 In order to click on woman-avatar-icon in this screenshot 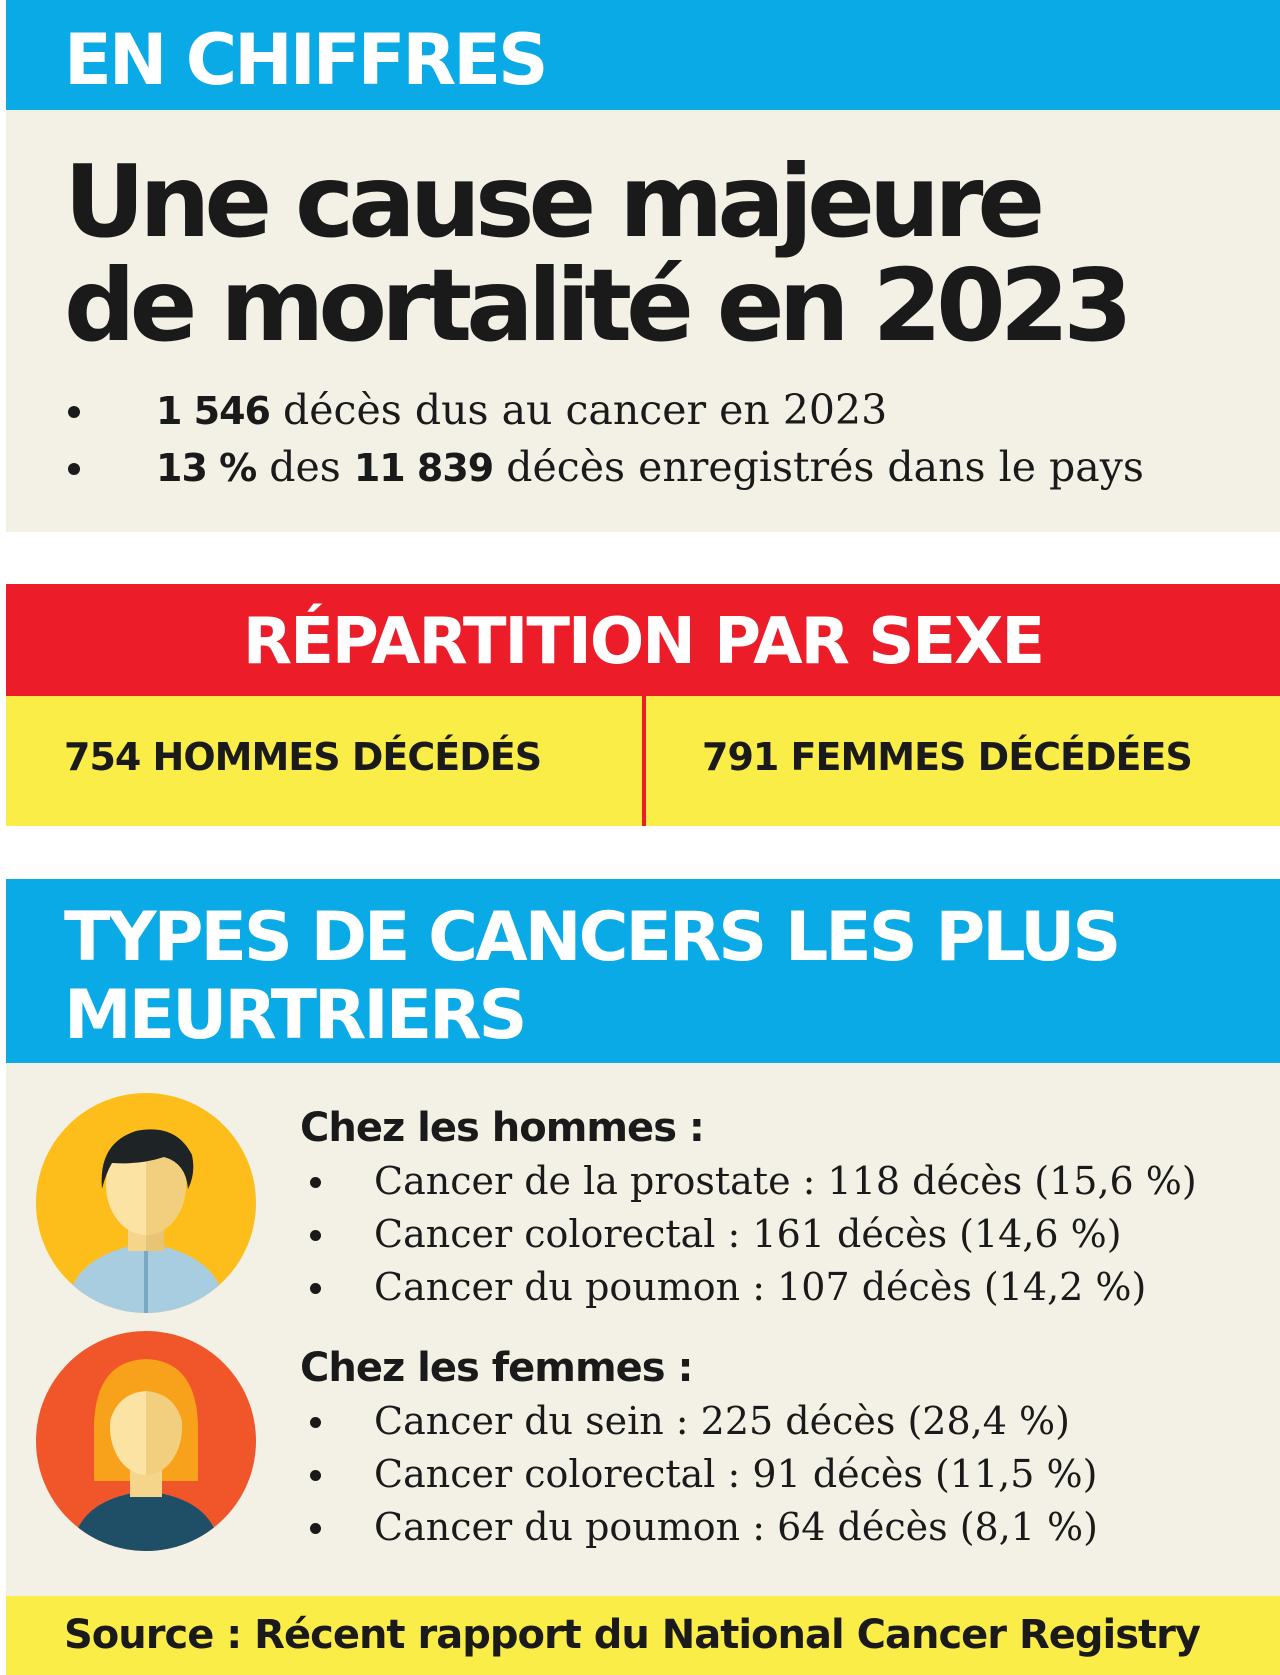, I will do `click(146, 1441)`.